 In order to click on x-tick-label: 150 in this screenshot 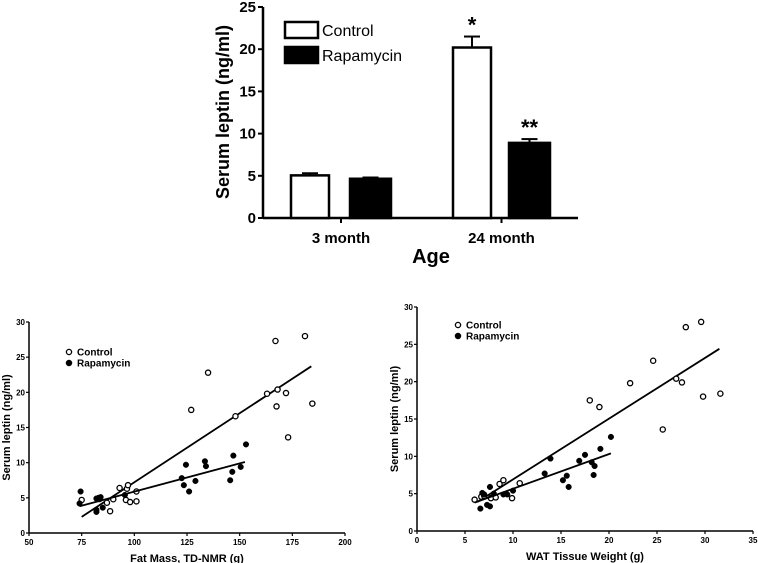, I will do `click(240, 542)`.